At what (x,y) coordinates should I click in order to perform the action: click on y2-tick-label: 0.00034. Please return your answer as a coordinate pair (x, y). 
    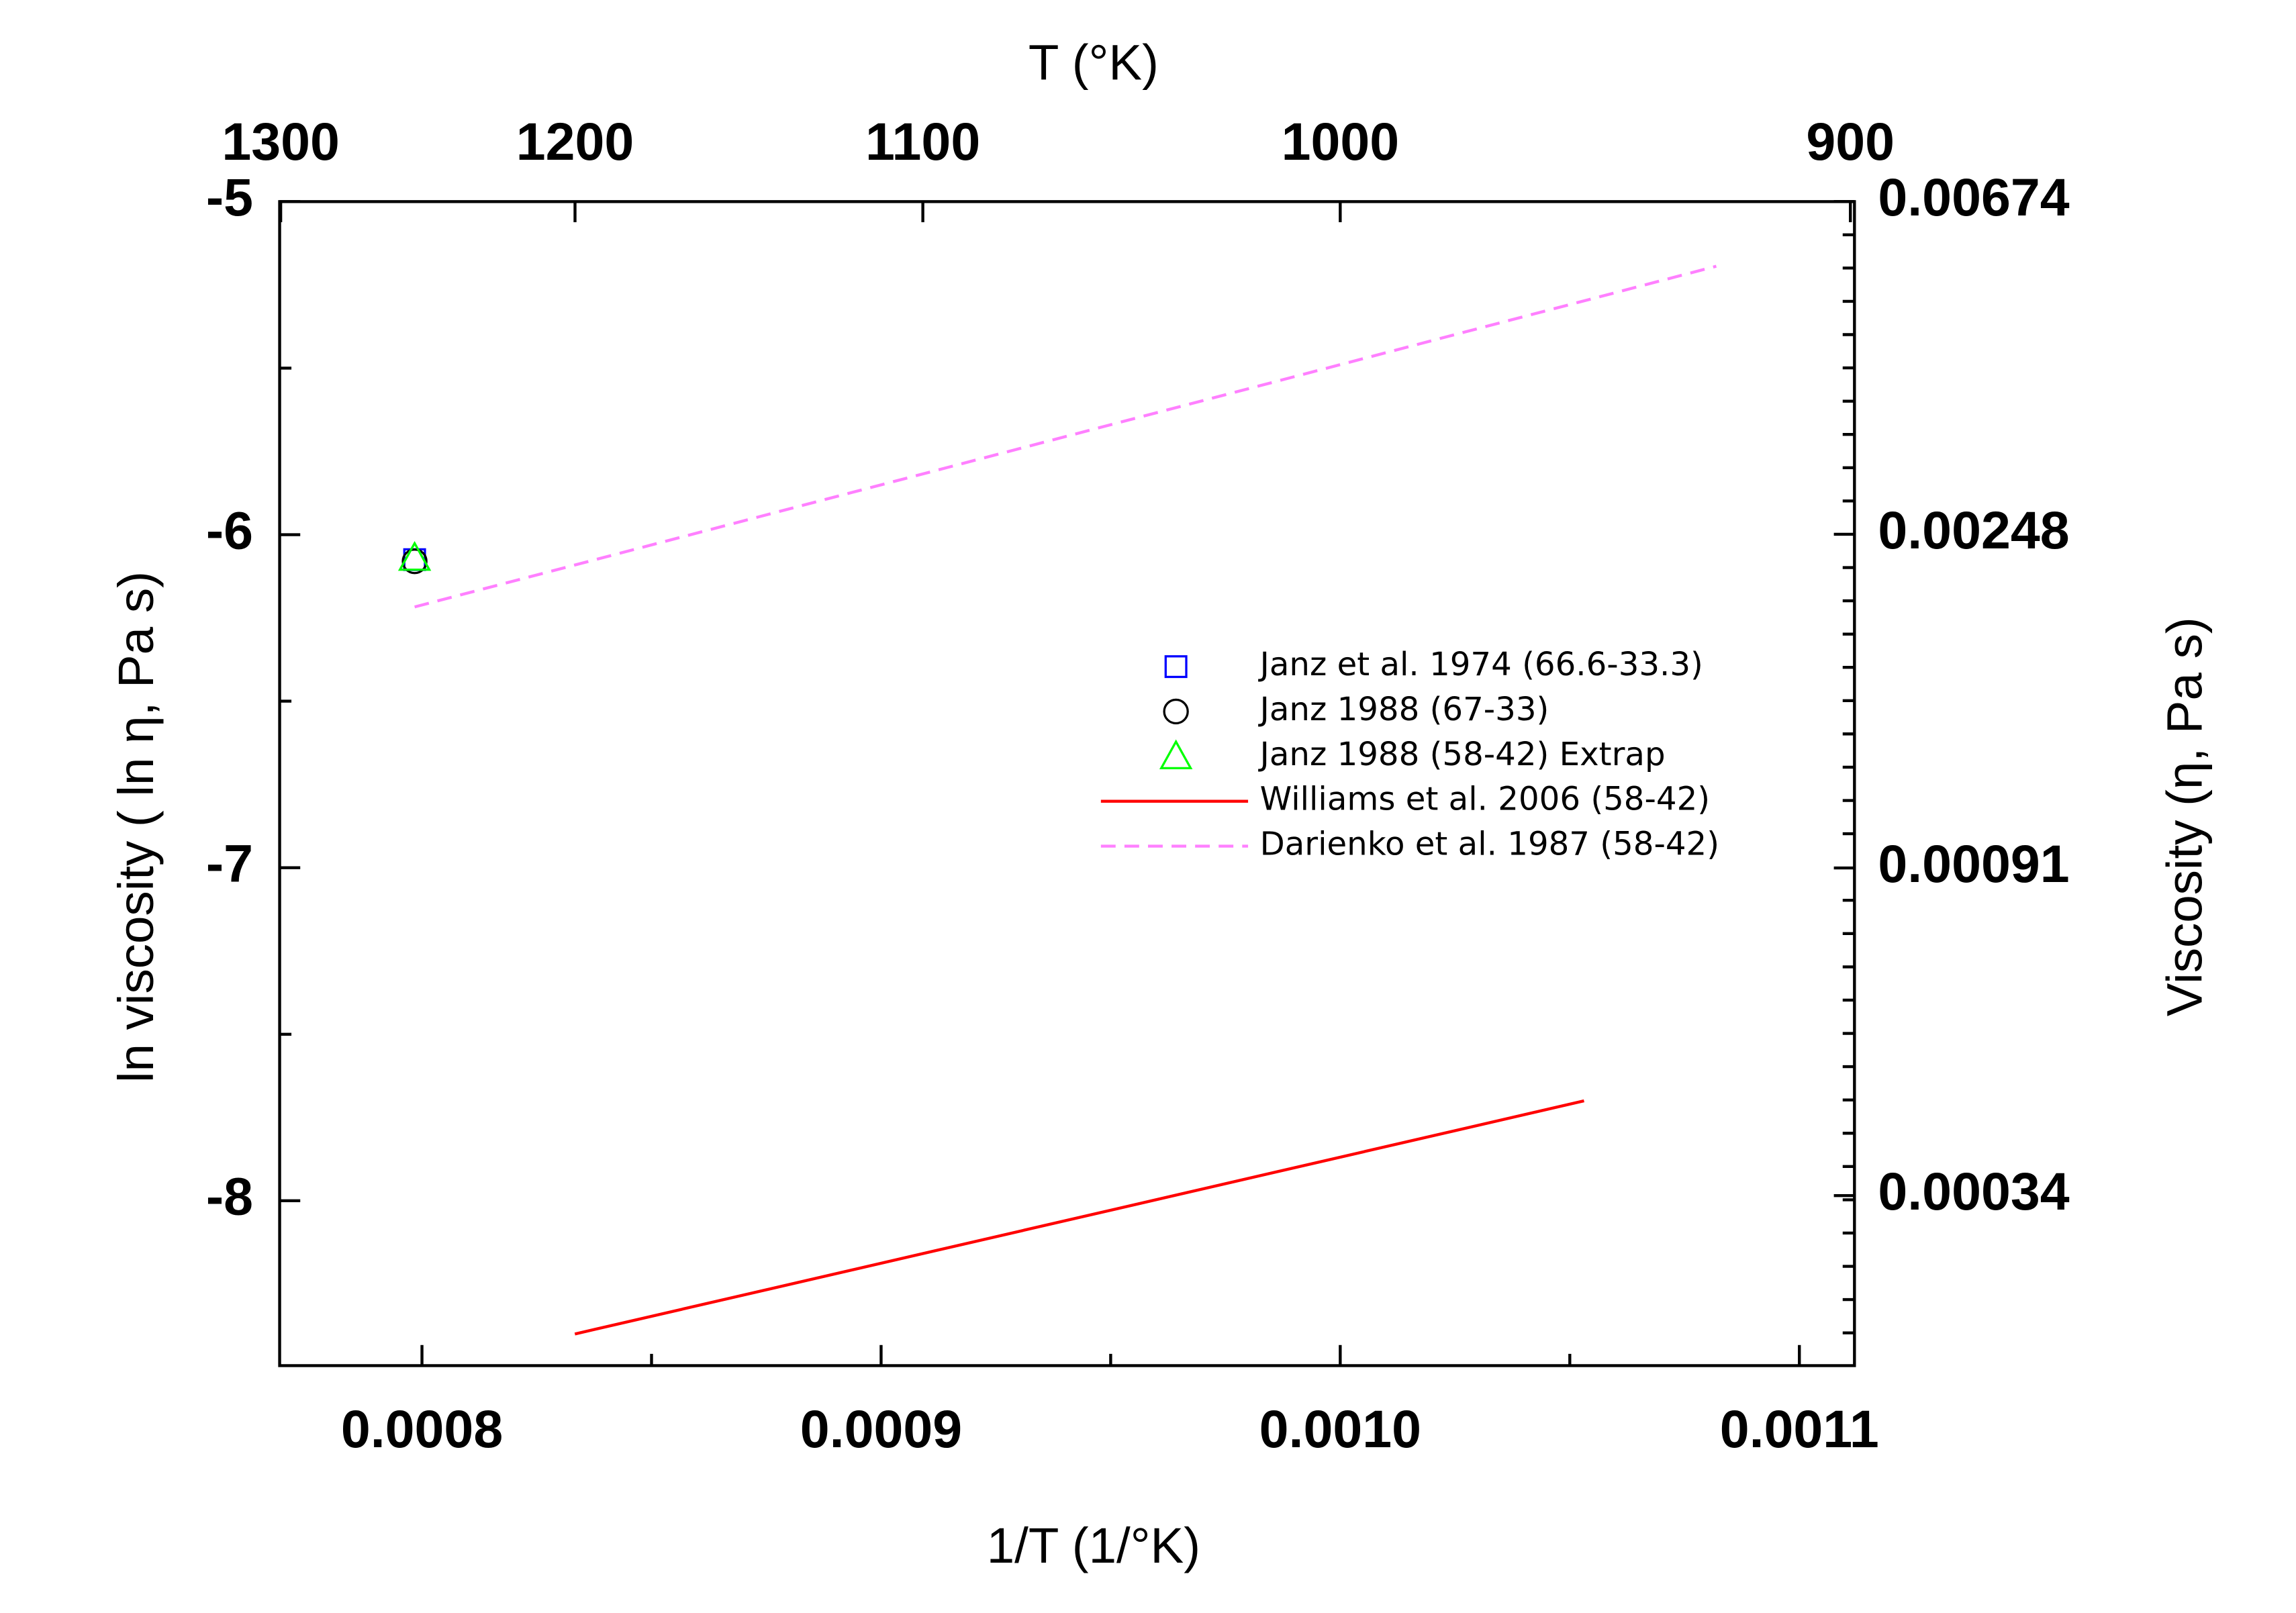
    Looking at the image, I should click on (1974, 1191).